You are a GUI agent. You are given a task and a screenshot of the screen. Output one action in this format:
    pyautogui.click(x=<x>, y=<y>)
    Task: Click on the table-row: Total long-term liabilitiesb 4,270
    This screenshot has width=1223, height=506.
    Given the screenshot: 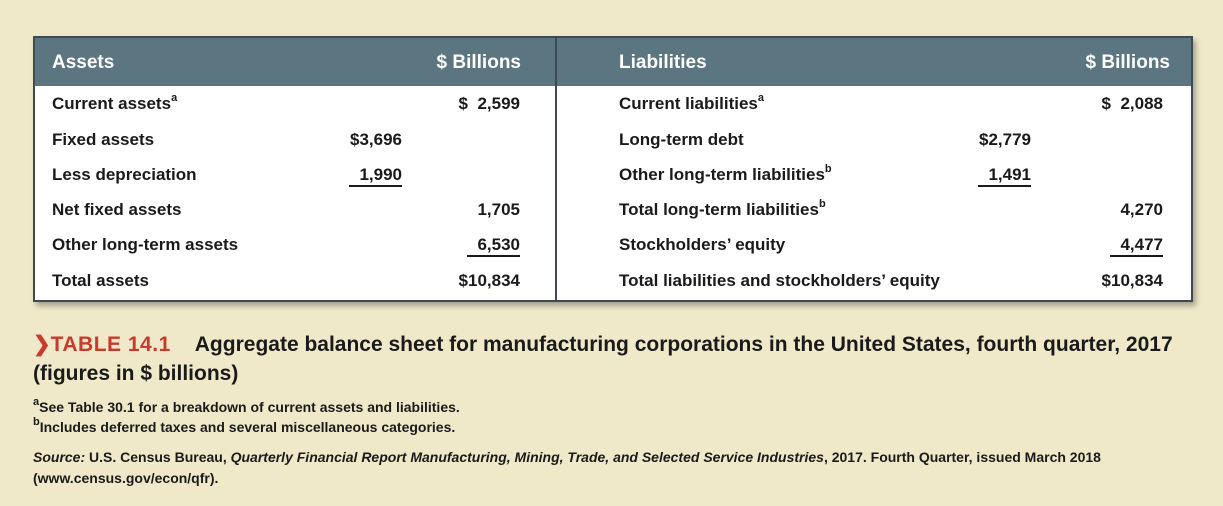 What is the action you would take?
    pyautogui.click(x=874, y=211)
    